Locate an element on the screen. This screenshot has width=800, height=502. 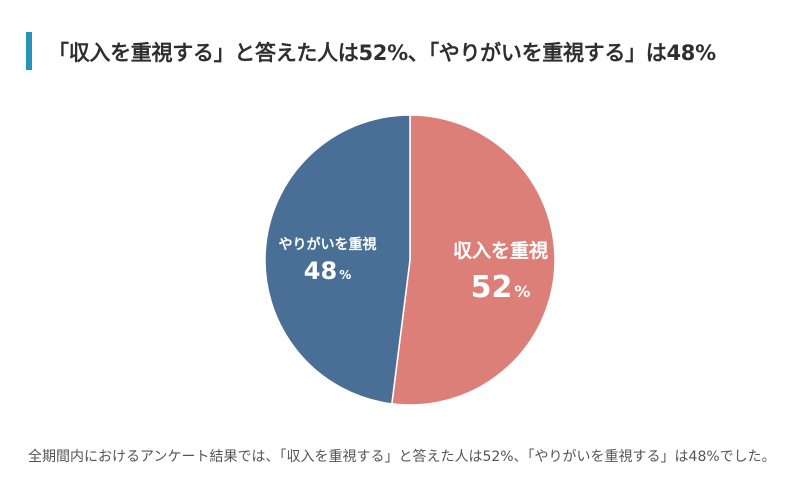
page-title: 「収入を重視する」と答えた人は52%、「やりがいを重視する」は48% is located at coordinates (382, 53).